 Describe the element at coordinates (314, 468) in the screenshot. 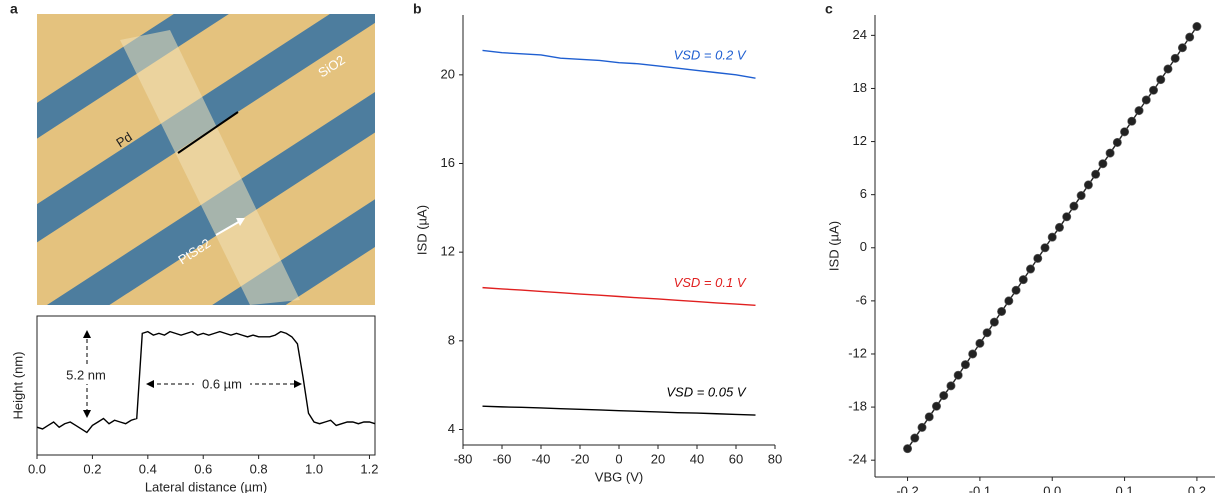

I see `x-tick-label: 1.0` at that location.